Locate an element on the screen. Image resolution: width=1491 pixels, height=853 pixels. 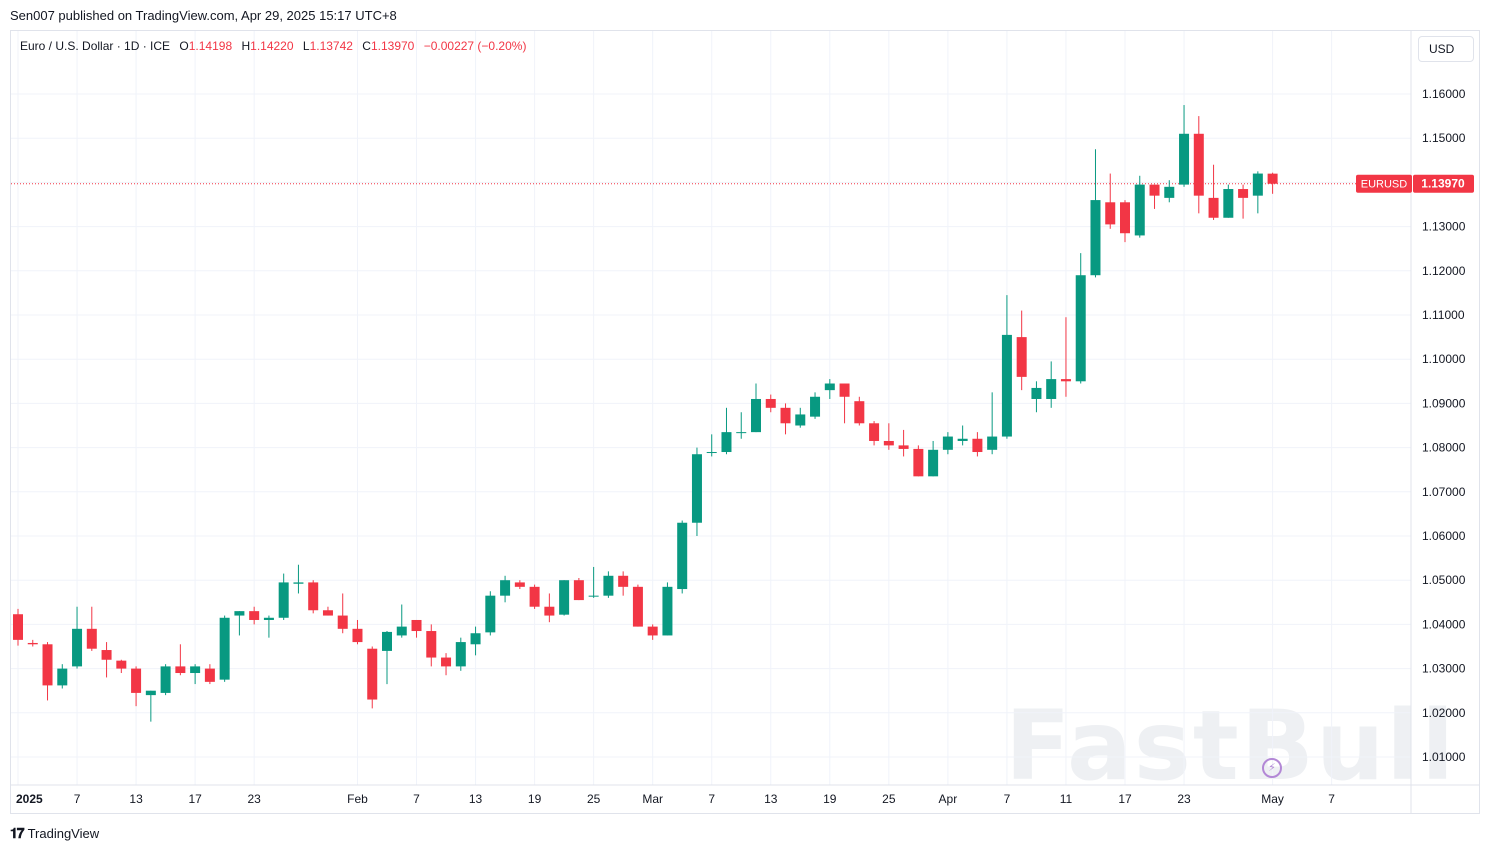
legend-low-label: L is located at coordinates (306, 46).